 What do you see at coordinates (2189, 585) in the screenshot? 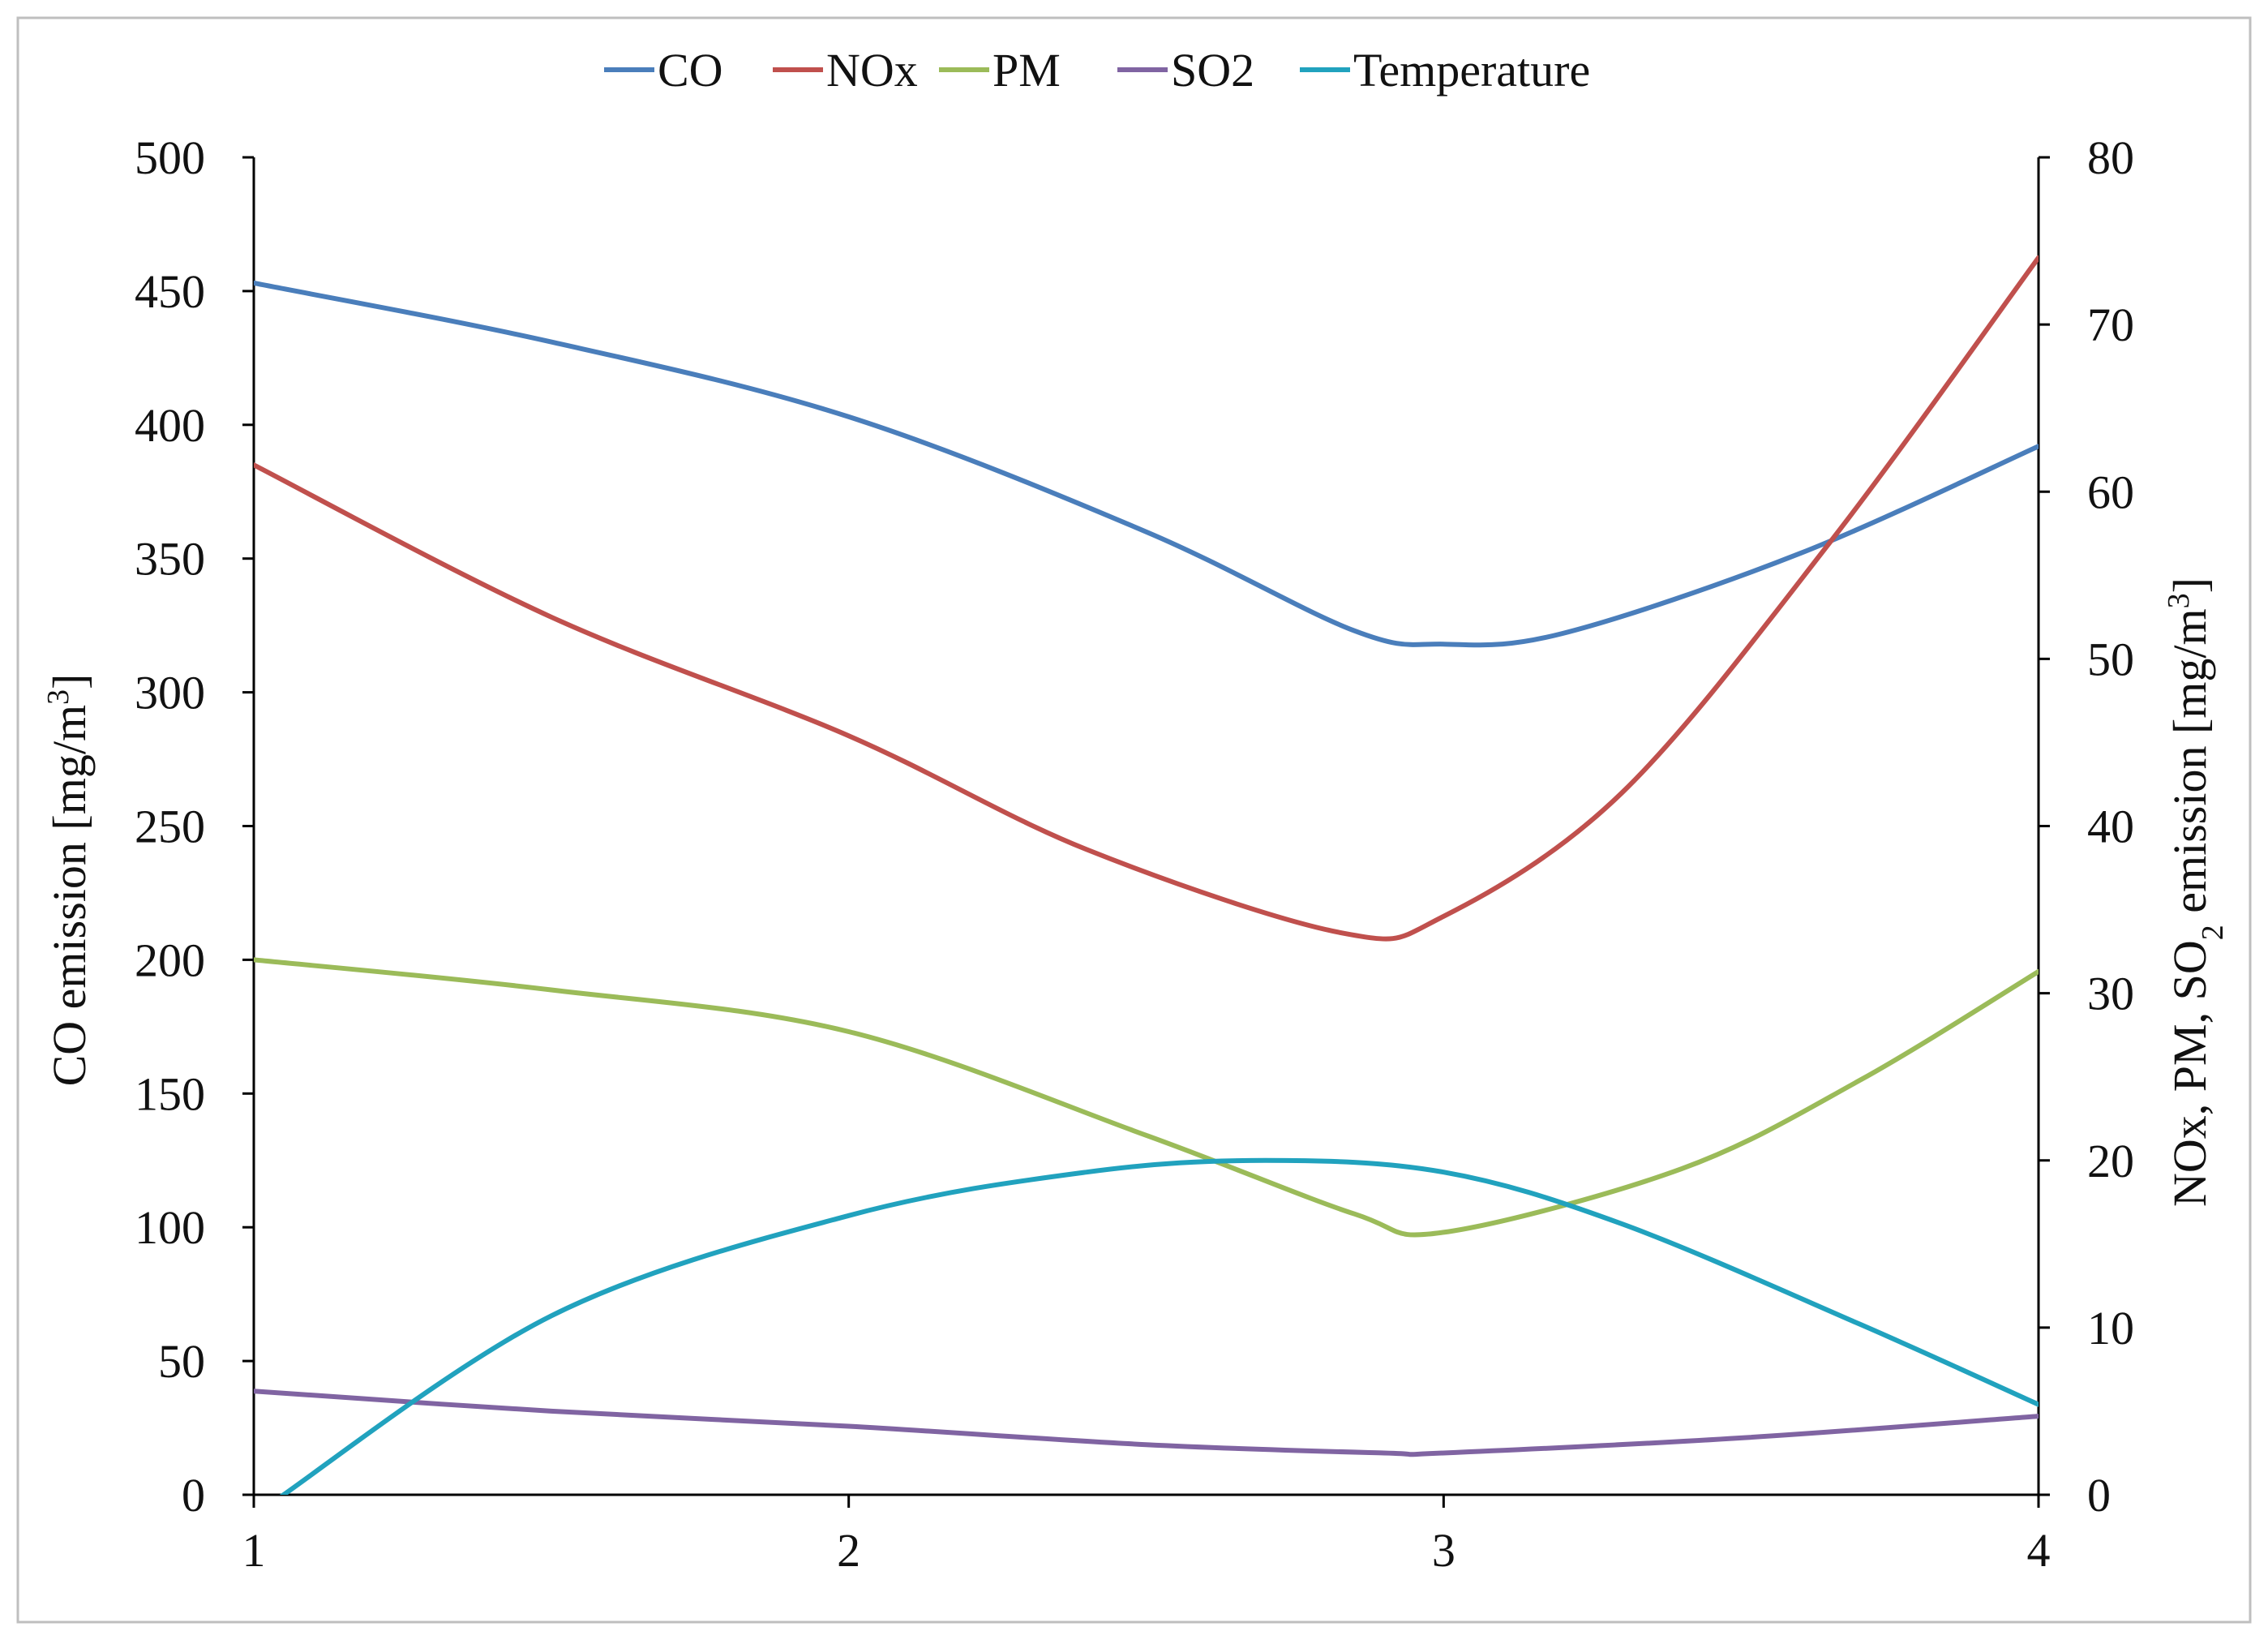
I see `y-axis-right-title-end: ]` at bounding box center [2189, 585].